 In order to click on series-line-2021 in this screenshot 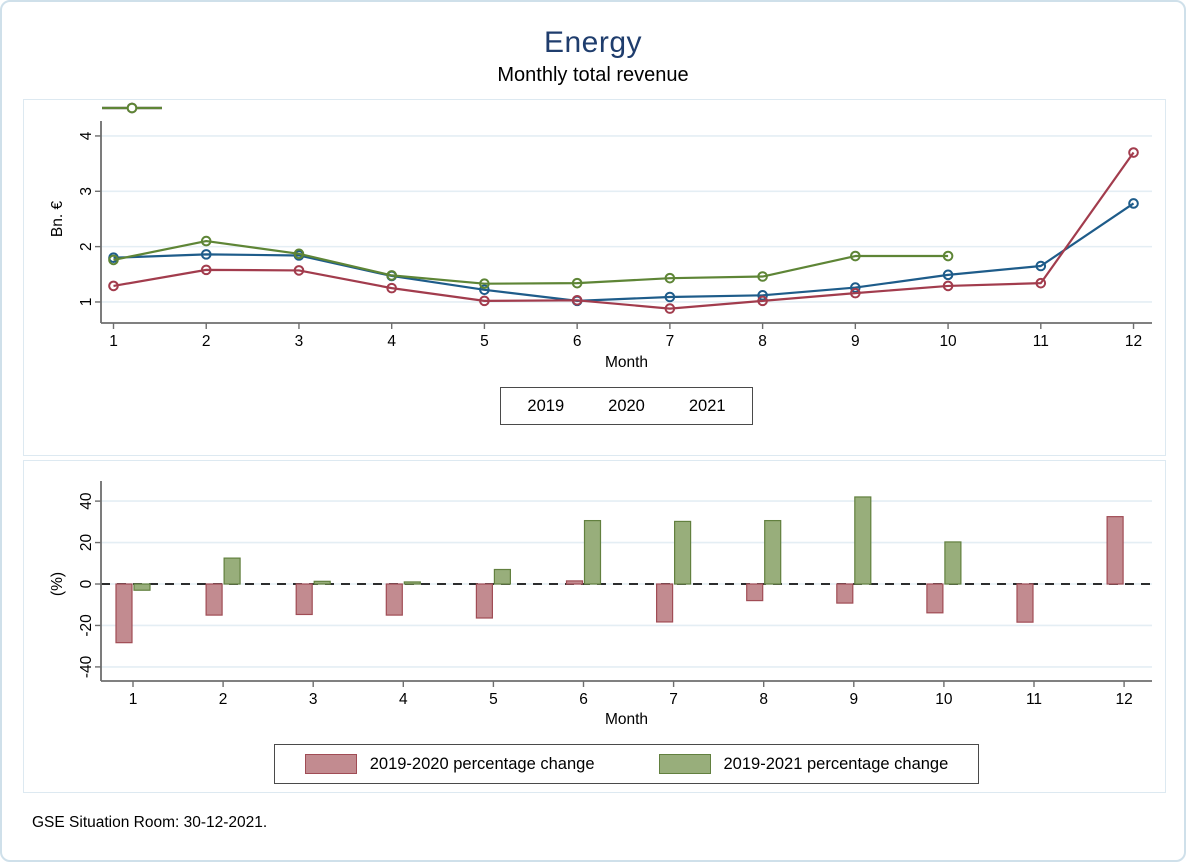, I will do `click(531, 262)`.